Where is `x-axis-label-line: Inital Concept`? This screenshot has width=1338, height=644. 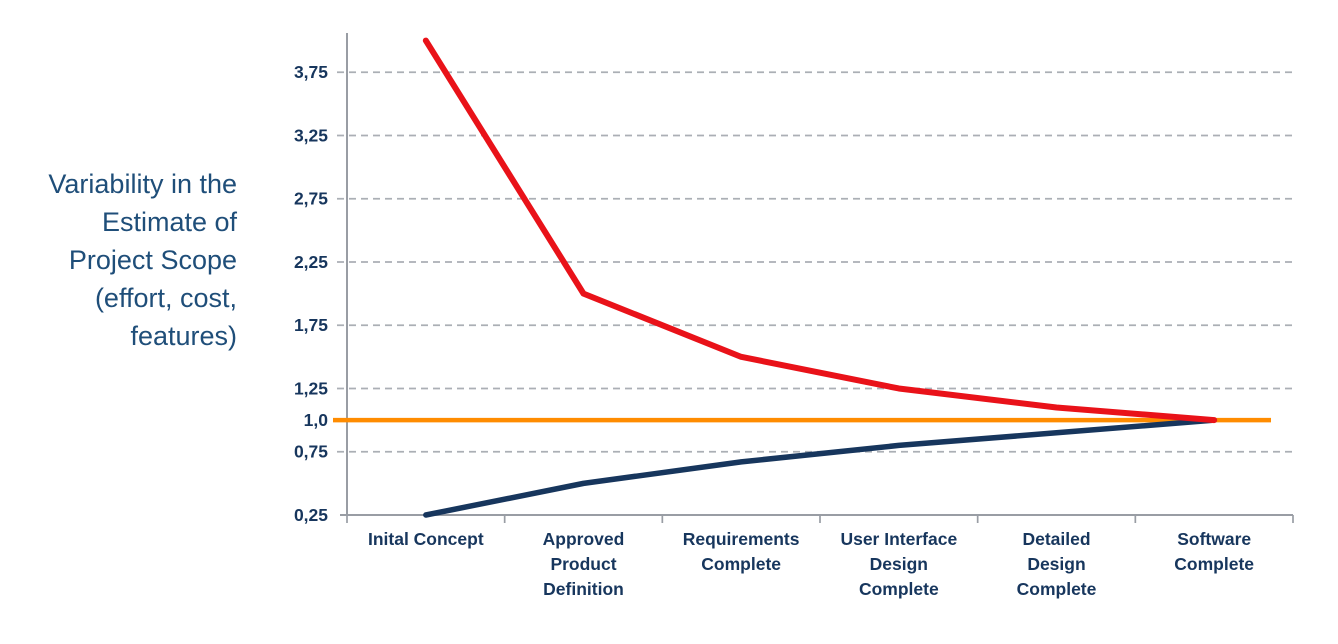
x-axis-label-line: Inital Concept is located at coordinates (425, 539).